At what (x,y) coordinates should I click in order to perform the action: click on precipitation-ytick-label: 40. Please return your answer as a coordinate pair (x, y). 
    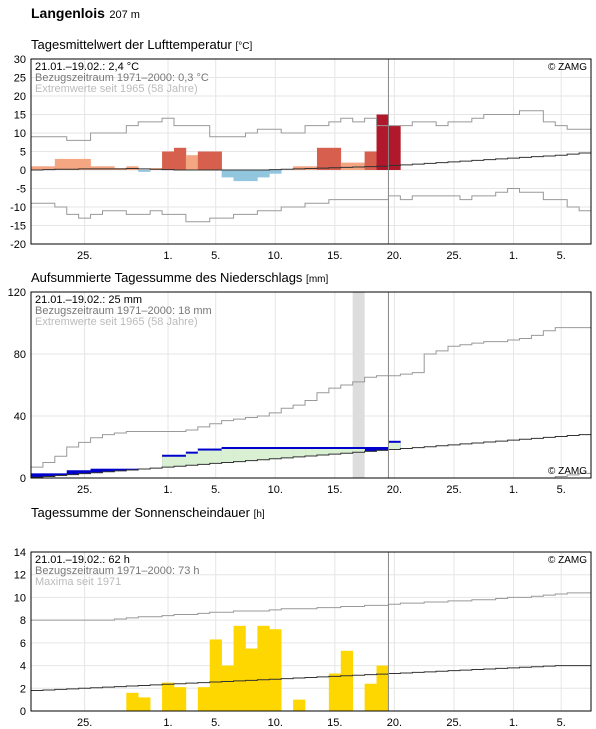
    Looking at the image, I should click on (20, 417).